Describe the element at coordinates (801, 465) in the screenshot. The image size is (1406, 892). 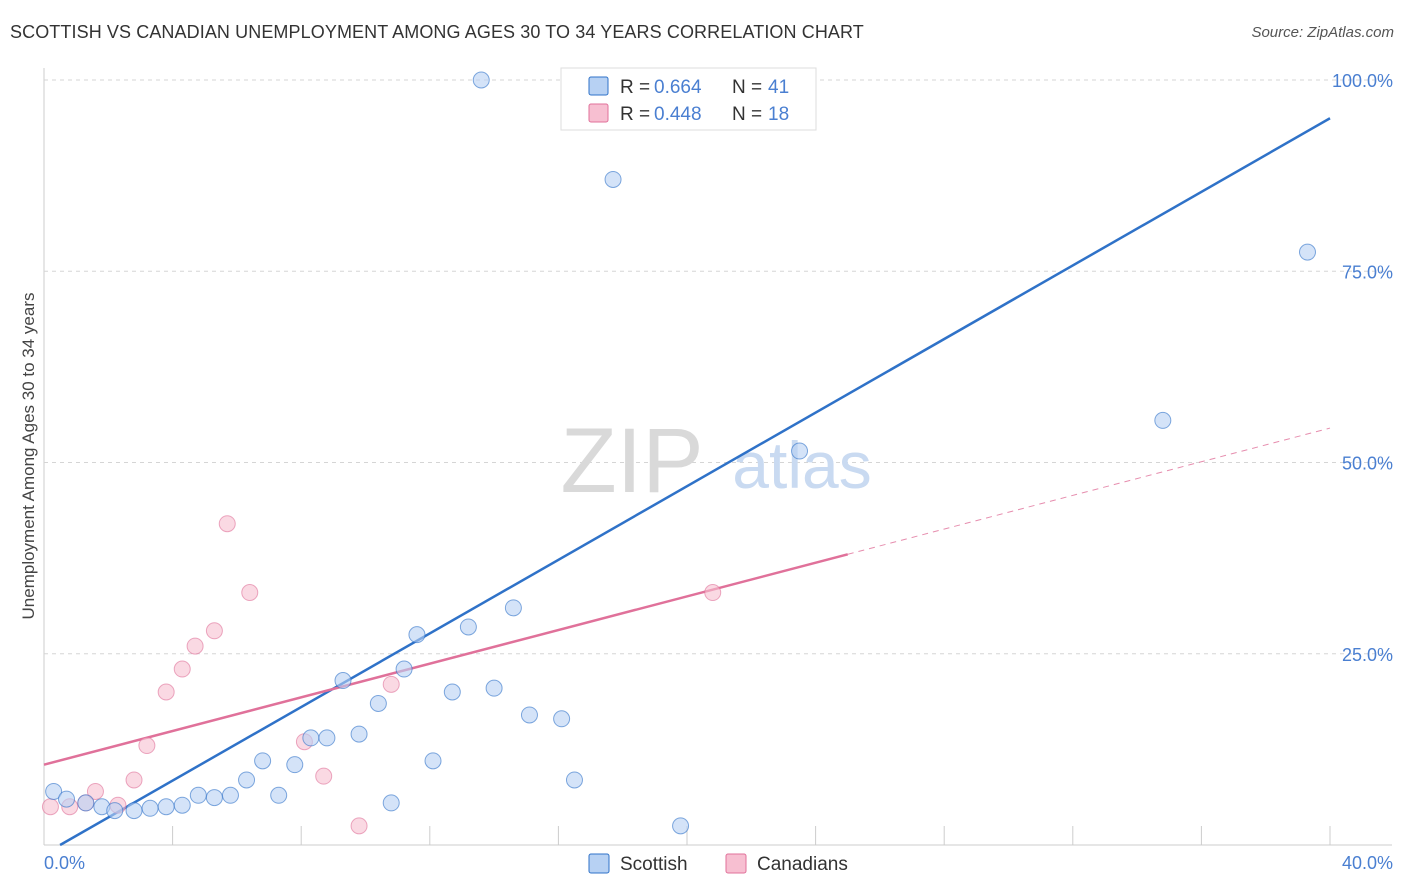
I see `watermark-atlas: atlas` at that location.